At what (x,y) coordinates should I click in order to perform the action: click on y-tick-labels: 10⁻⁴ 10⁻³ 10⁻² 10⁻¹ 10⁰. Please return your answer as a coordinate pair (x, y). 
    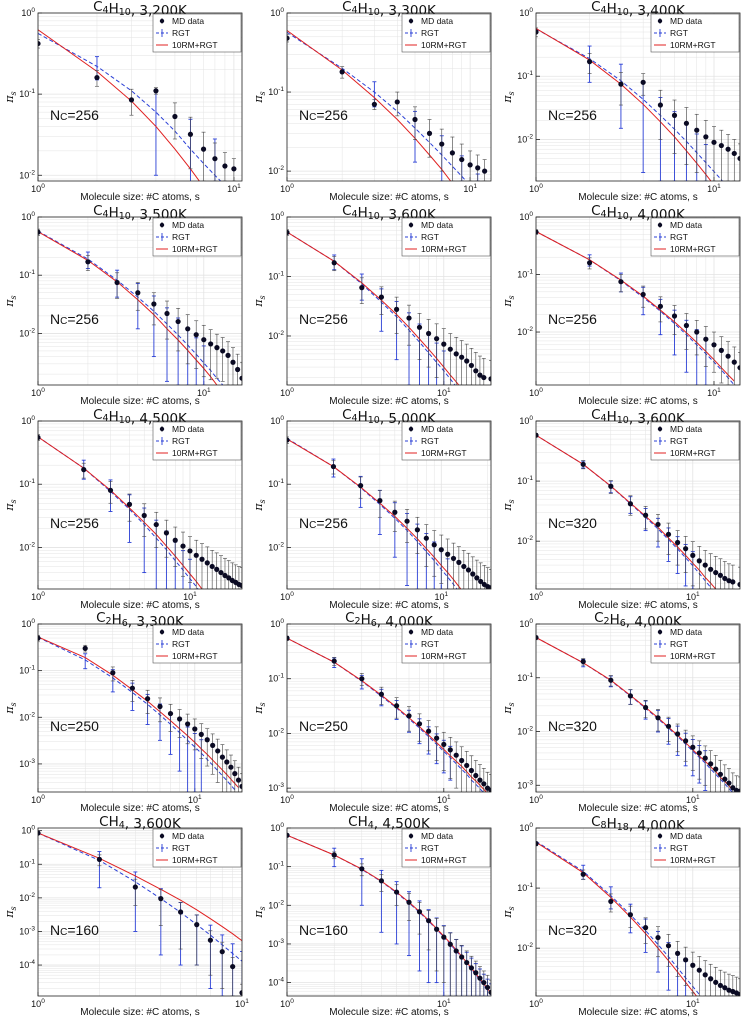
    Looking at the image, I should click on (279, 905).